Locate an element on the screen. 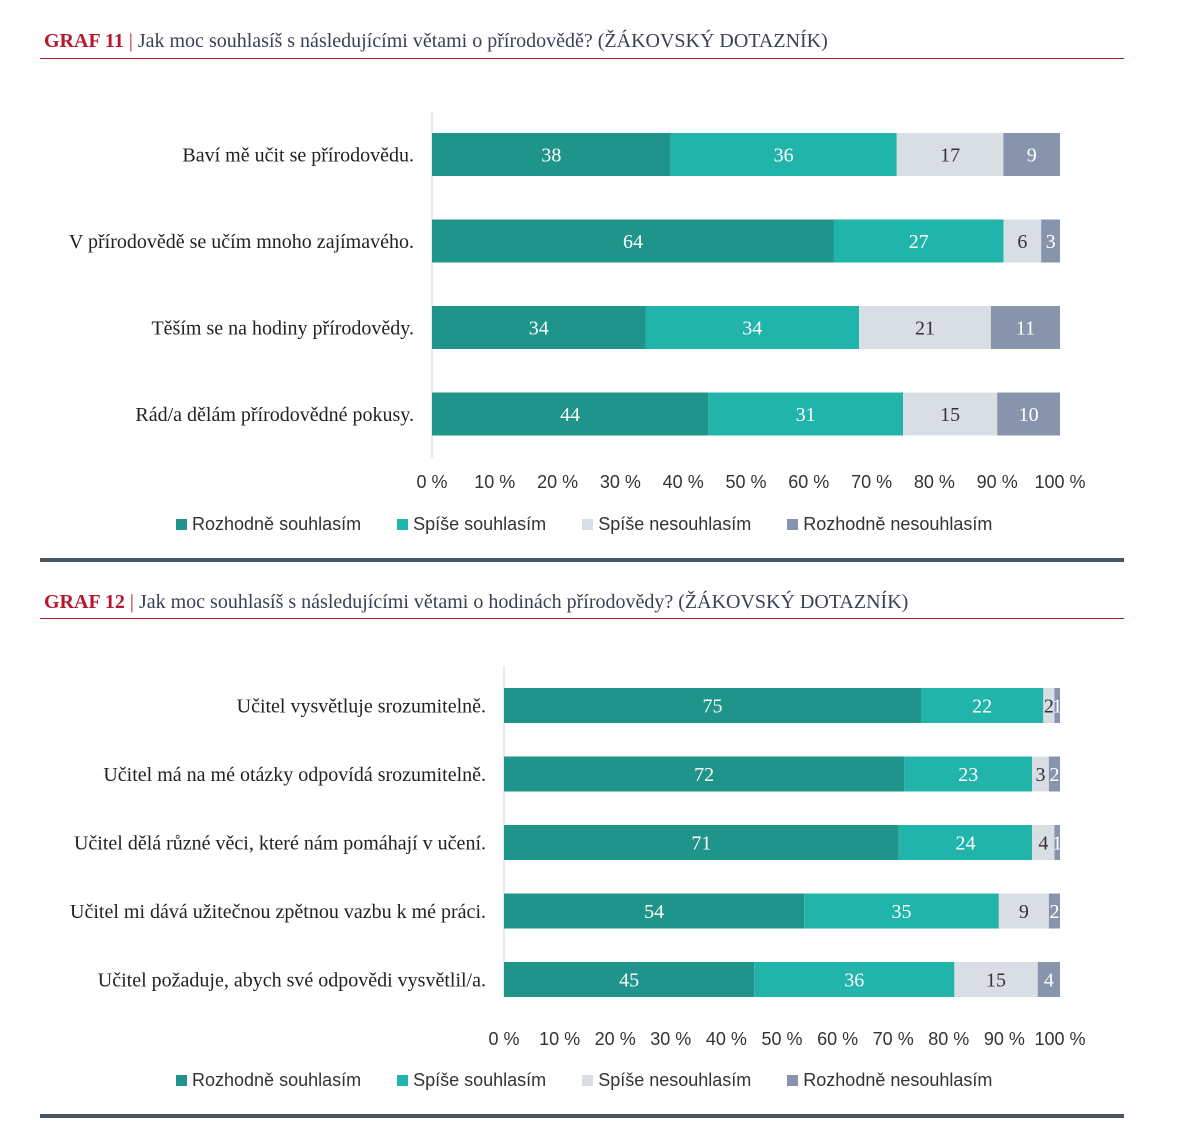 Image resolution: width=1200 pixels, height=1137 pixels. data-label: 4 is located at coordinates (1049, 981).